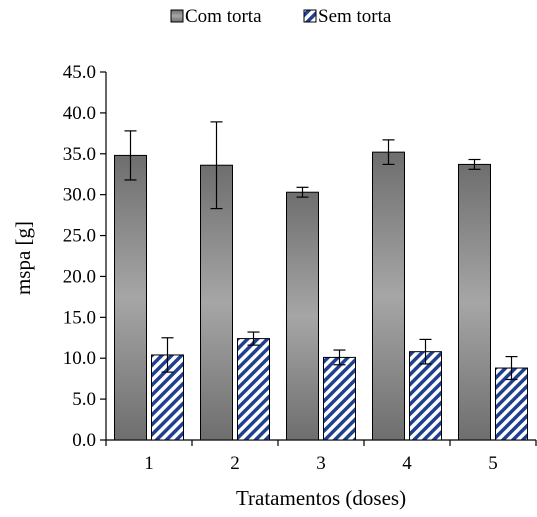 The height and width of the screenshot is (517, 537). What do you see at coordinates (281, 16) in the screenshot?
I see `legend: Com torta Sem torta` at bounding box center [281, 16].